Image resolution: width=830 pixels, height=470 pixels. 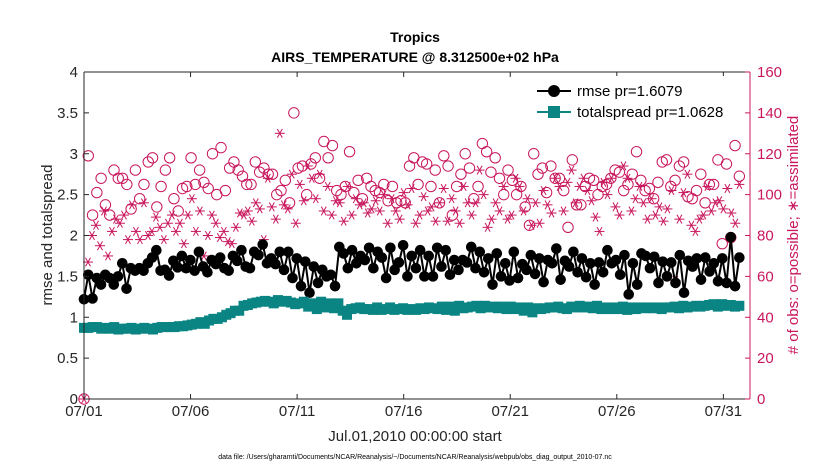 I want to click on legend-rmse-marker, so click(x=554, y=91).